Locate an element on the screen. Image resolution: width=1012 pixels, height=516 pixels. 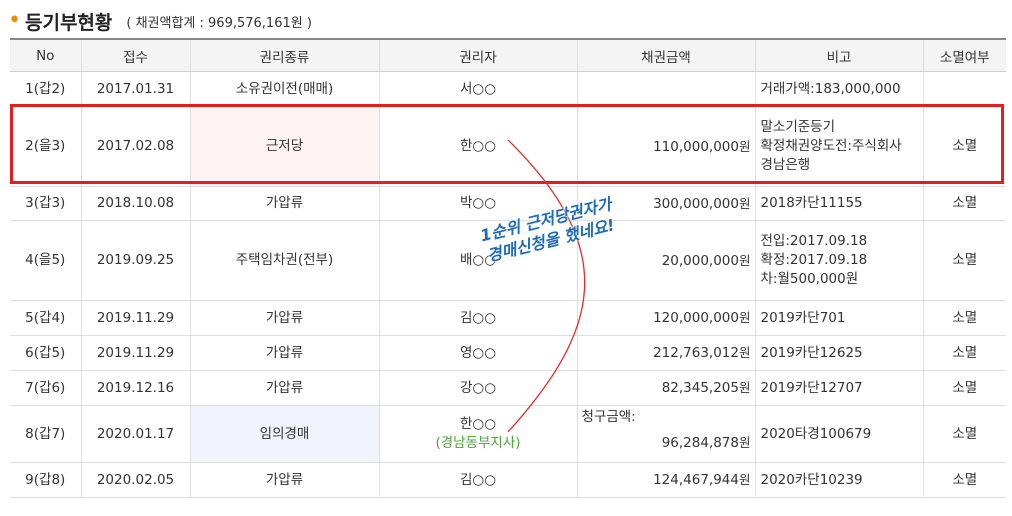
holder-branch: (경남동부지사) is located at coordinates (478, 443).